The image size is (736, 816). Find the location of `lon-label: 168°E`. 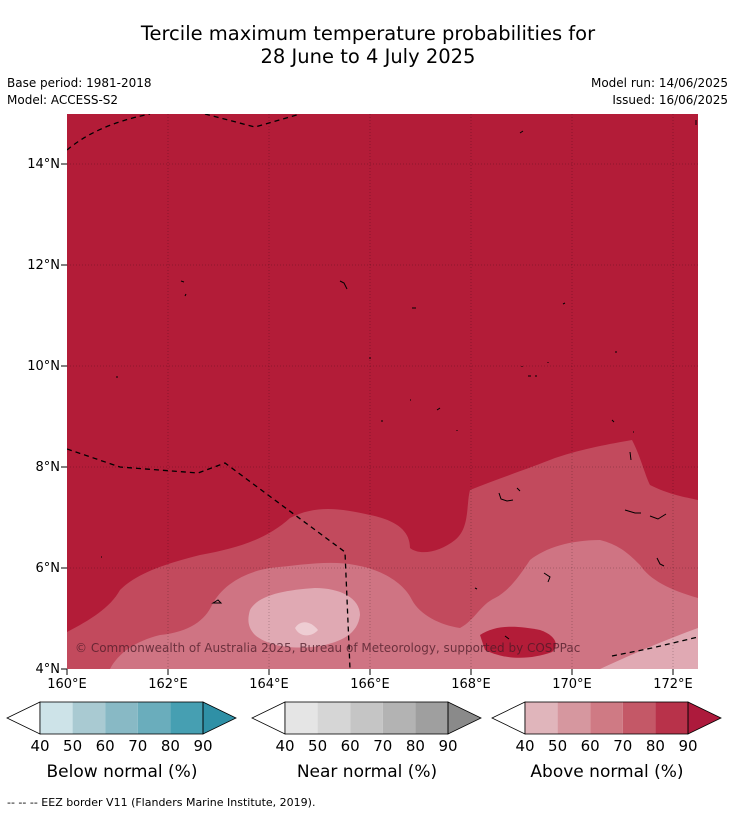

lon-label: 168°E is located at coordinates (471, 684).